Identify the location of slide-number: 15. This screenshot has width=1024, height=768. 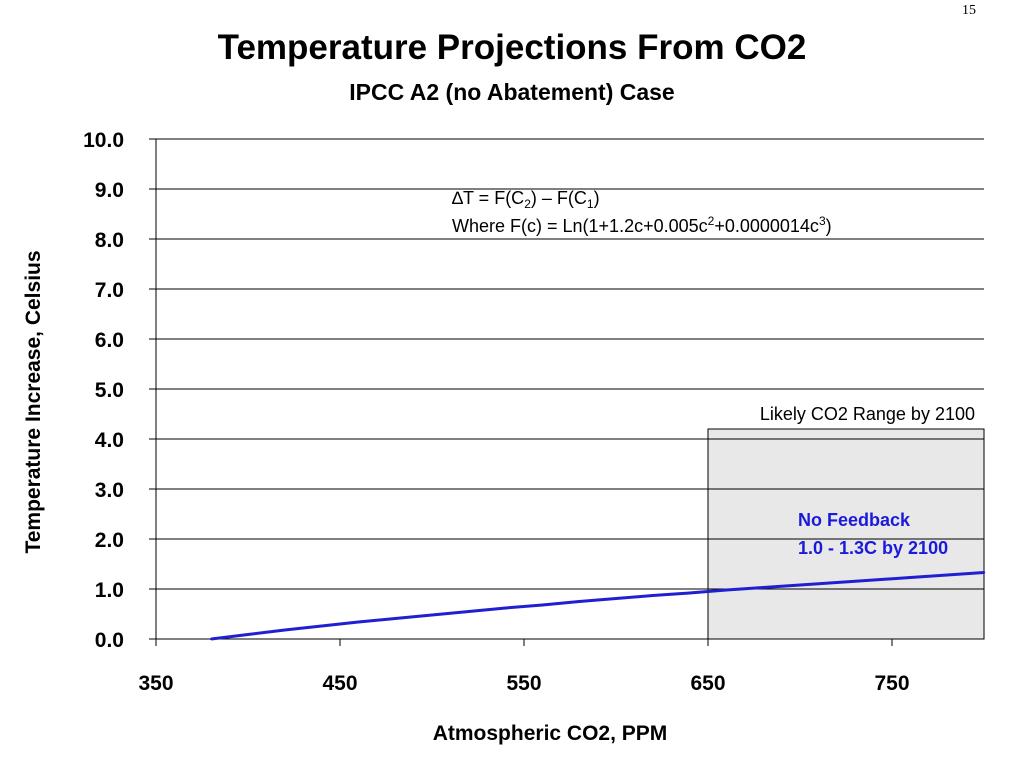
(969, 10).